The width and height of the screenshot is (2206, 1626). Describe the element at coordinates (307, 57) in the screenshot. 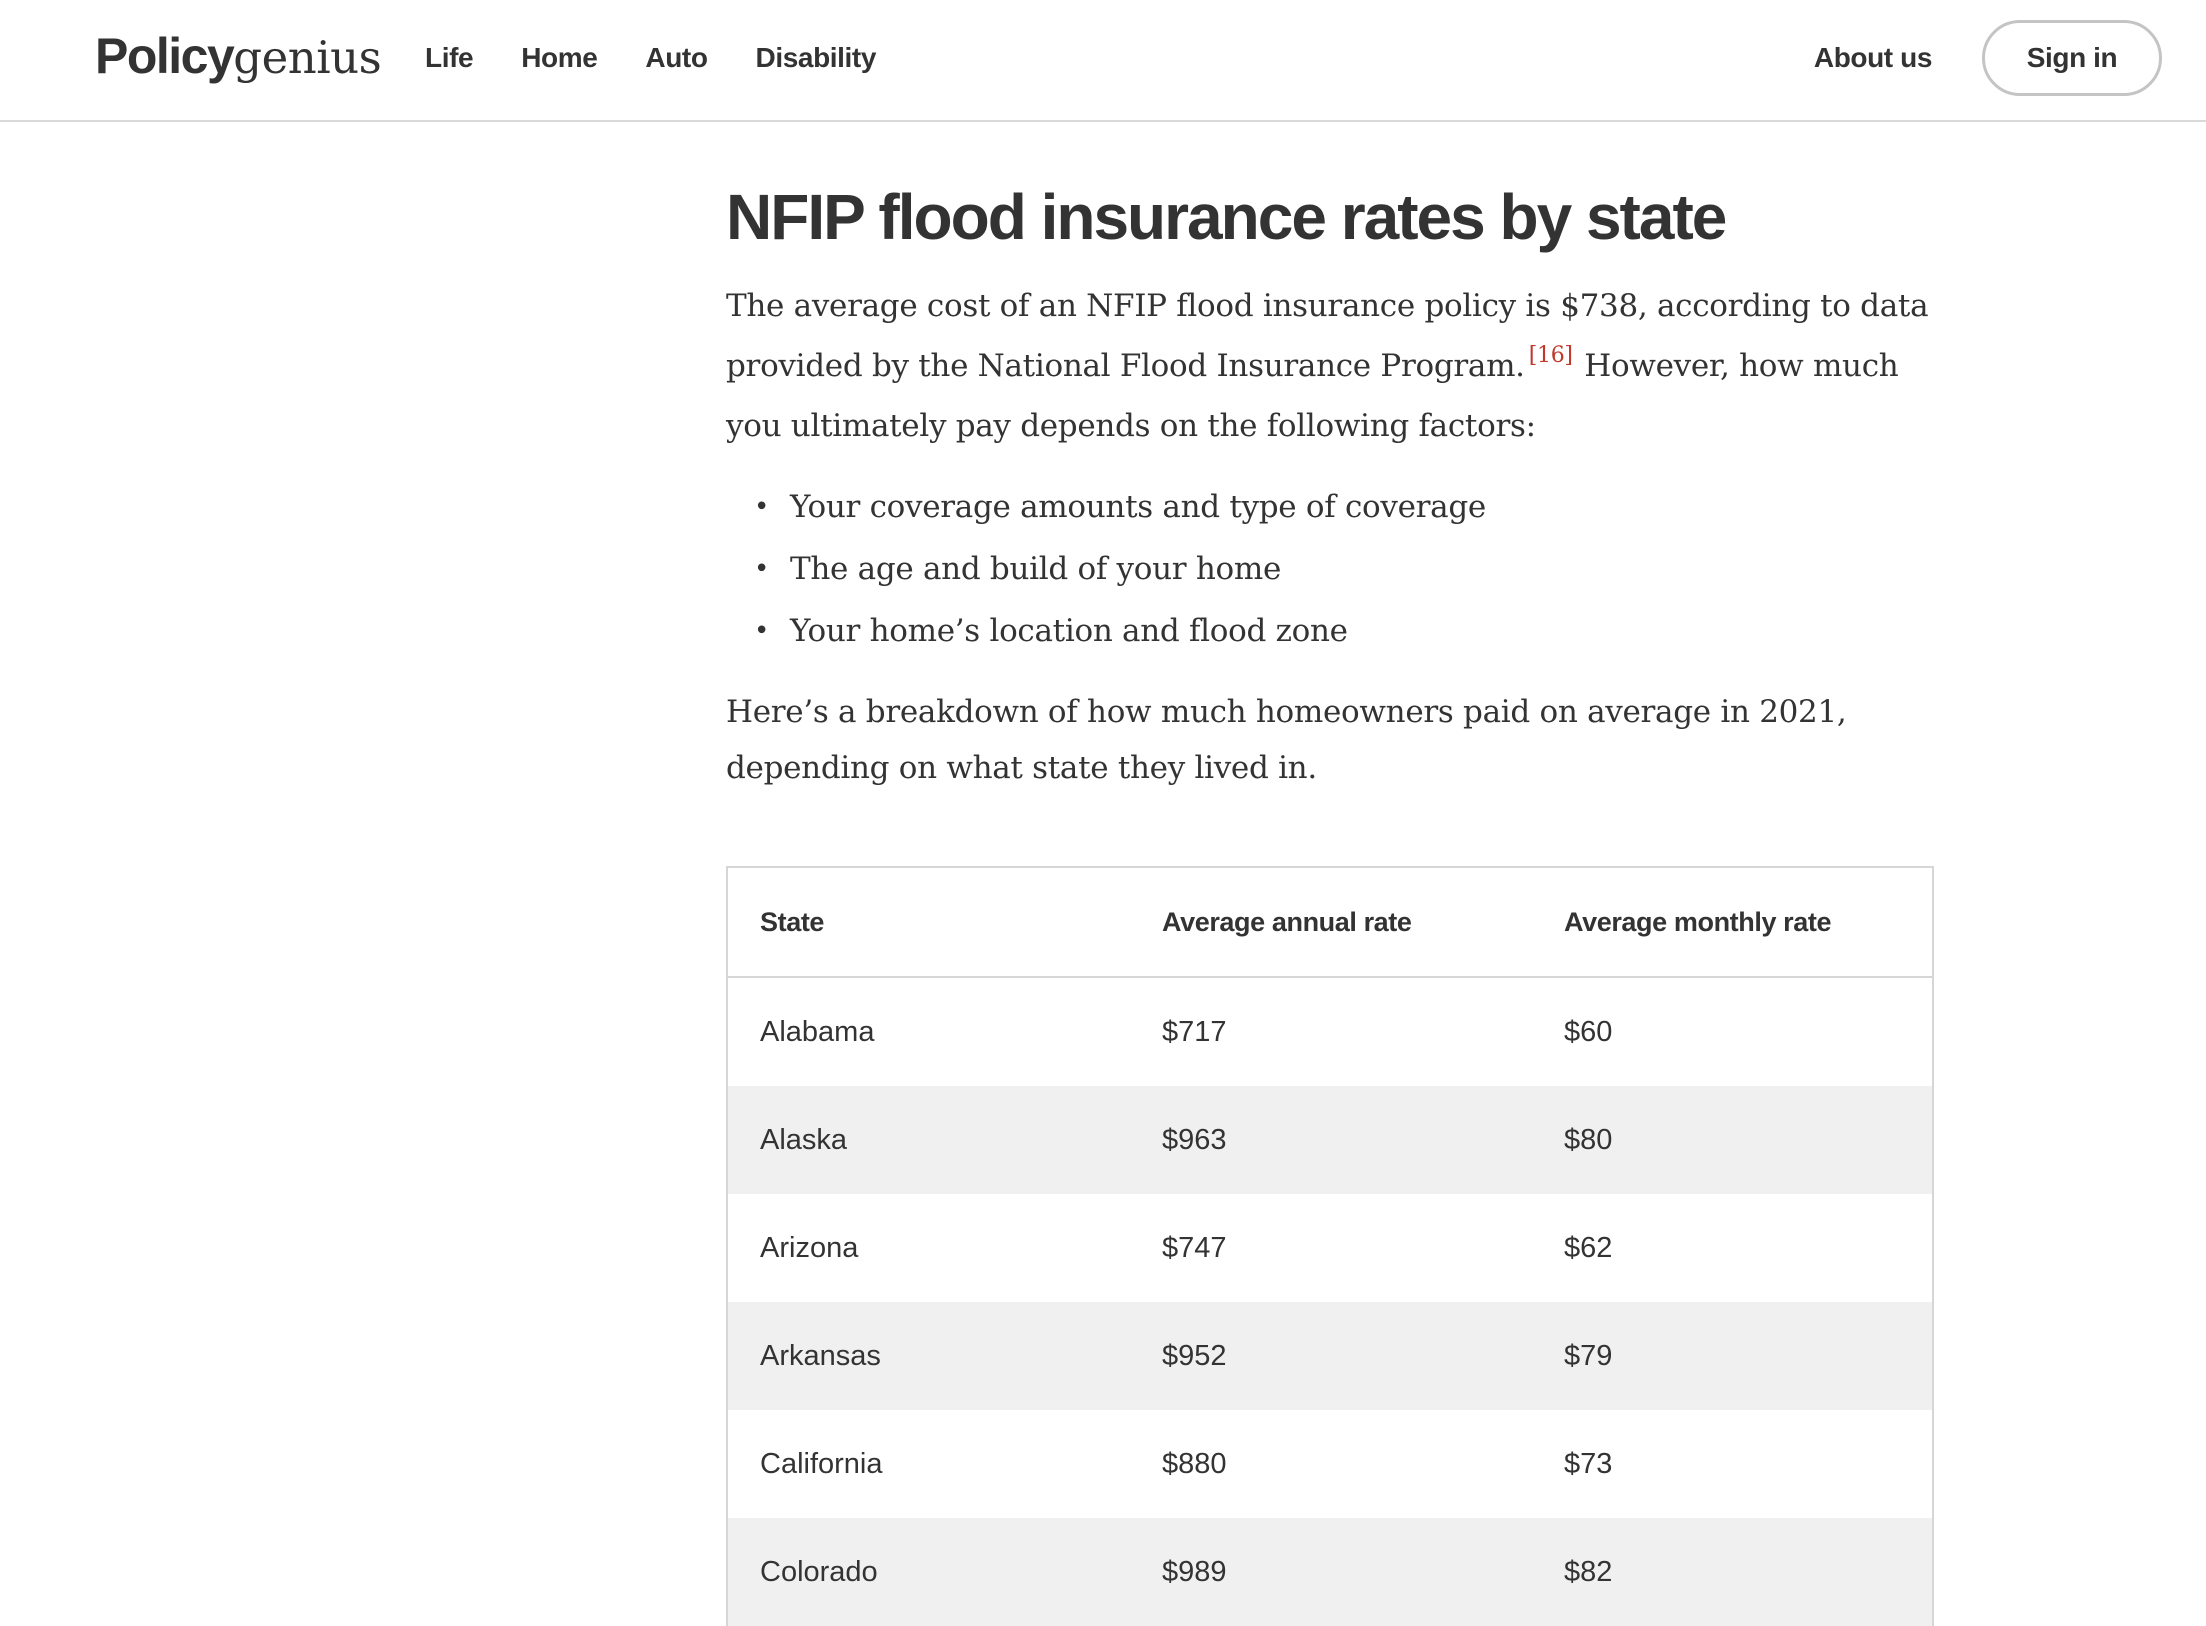

I see `logo-light-text: genius` at that location.